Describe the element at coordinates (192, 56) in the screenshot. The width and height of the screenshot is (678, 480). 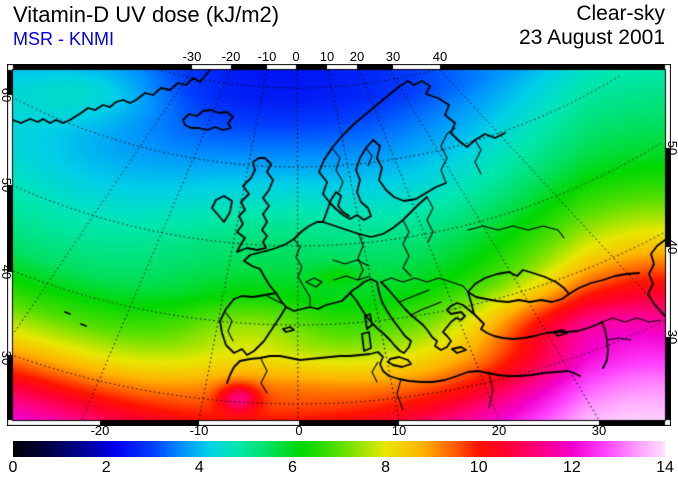
I see `top-axis-tick-label: -30` at that location.